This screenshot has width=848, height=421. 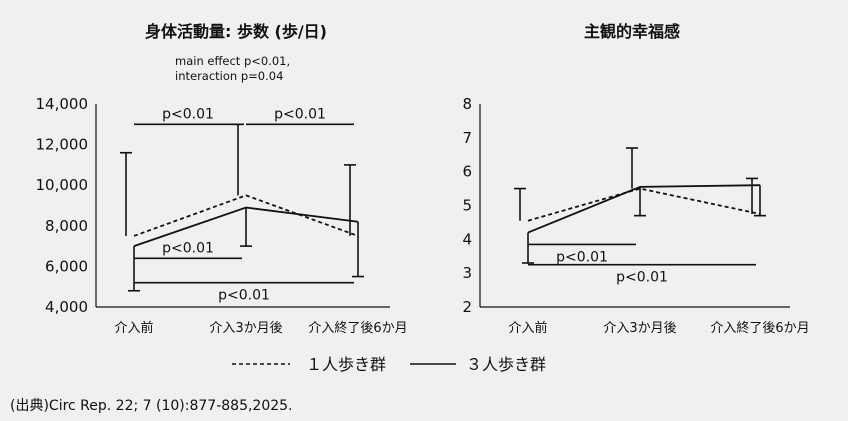 What do you see at coordinates (62, 145) in the screenshot?
I see `y-tick-label: 12,000` at bounding box center [62, 145].